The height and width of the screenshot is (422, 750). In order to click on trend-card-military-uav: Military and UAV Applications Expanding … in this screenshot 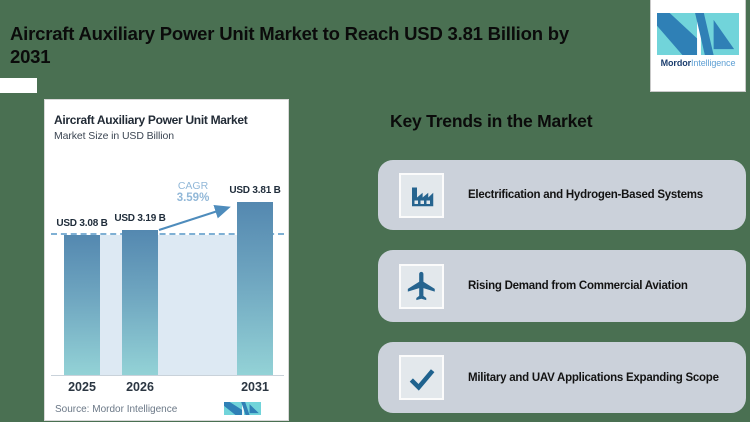, I will do `click(562, 377)`.